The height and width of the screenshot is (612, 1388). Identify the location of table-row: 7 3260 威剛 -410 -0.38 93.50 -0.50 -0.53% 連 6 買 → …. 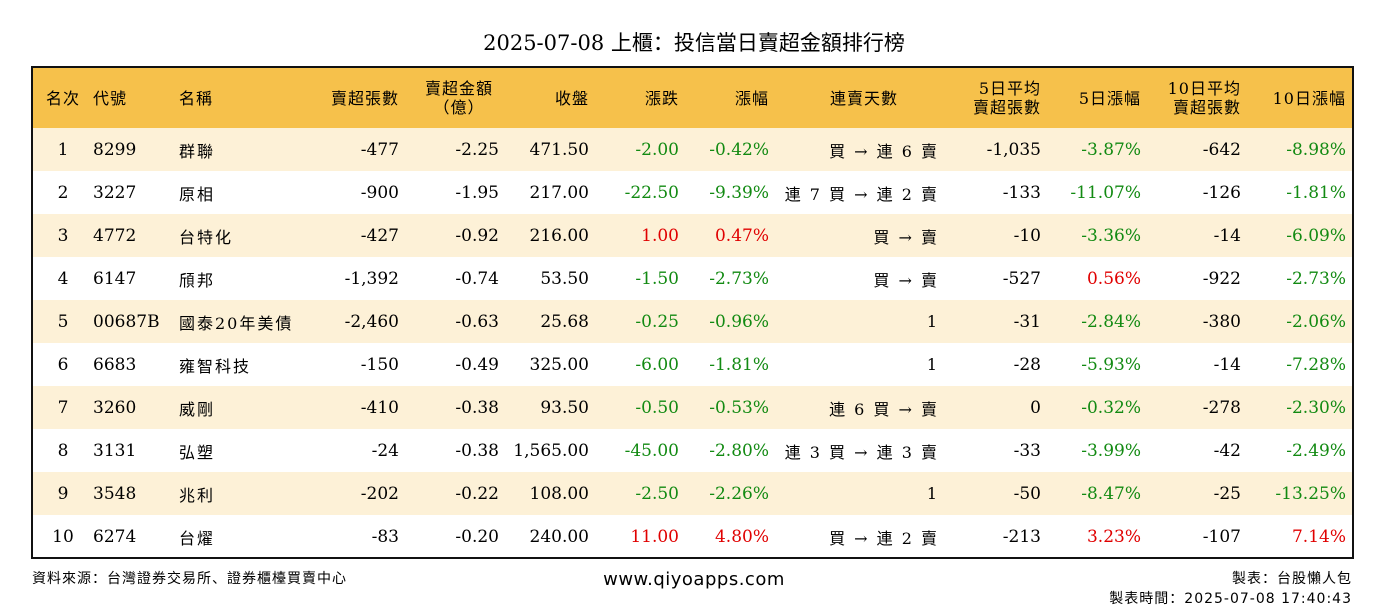
(692, 407).